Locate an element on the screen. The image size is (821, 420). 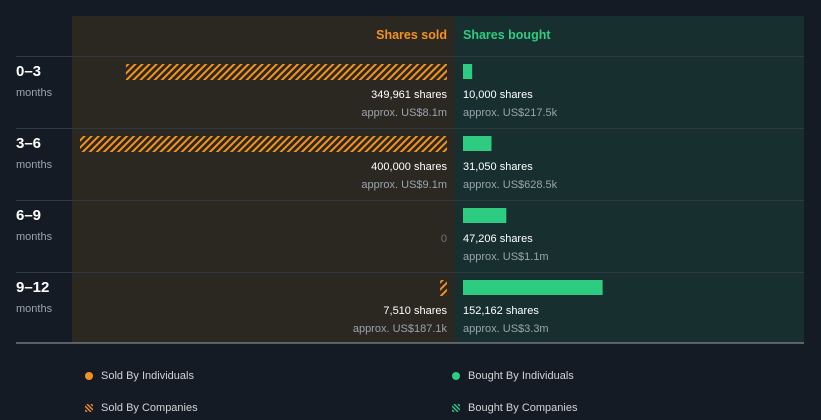
legend-sold-companies: Sold By Companies is located at coordinates (141, 408).